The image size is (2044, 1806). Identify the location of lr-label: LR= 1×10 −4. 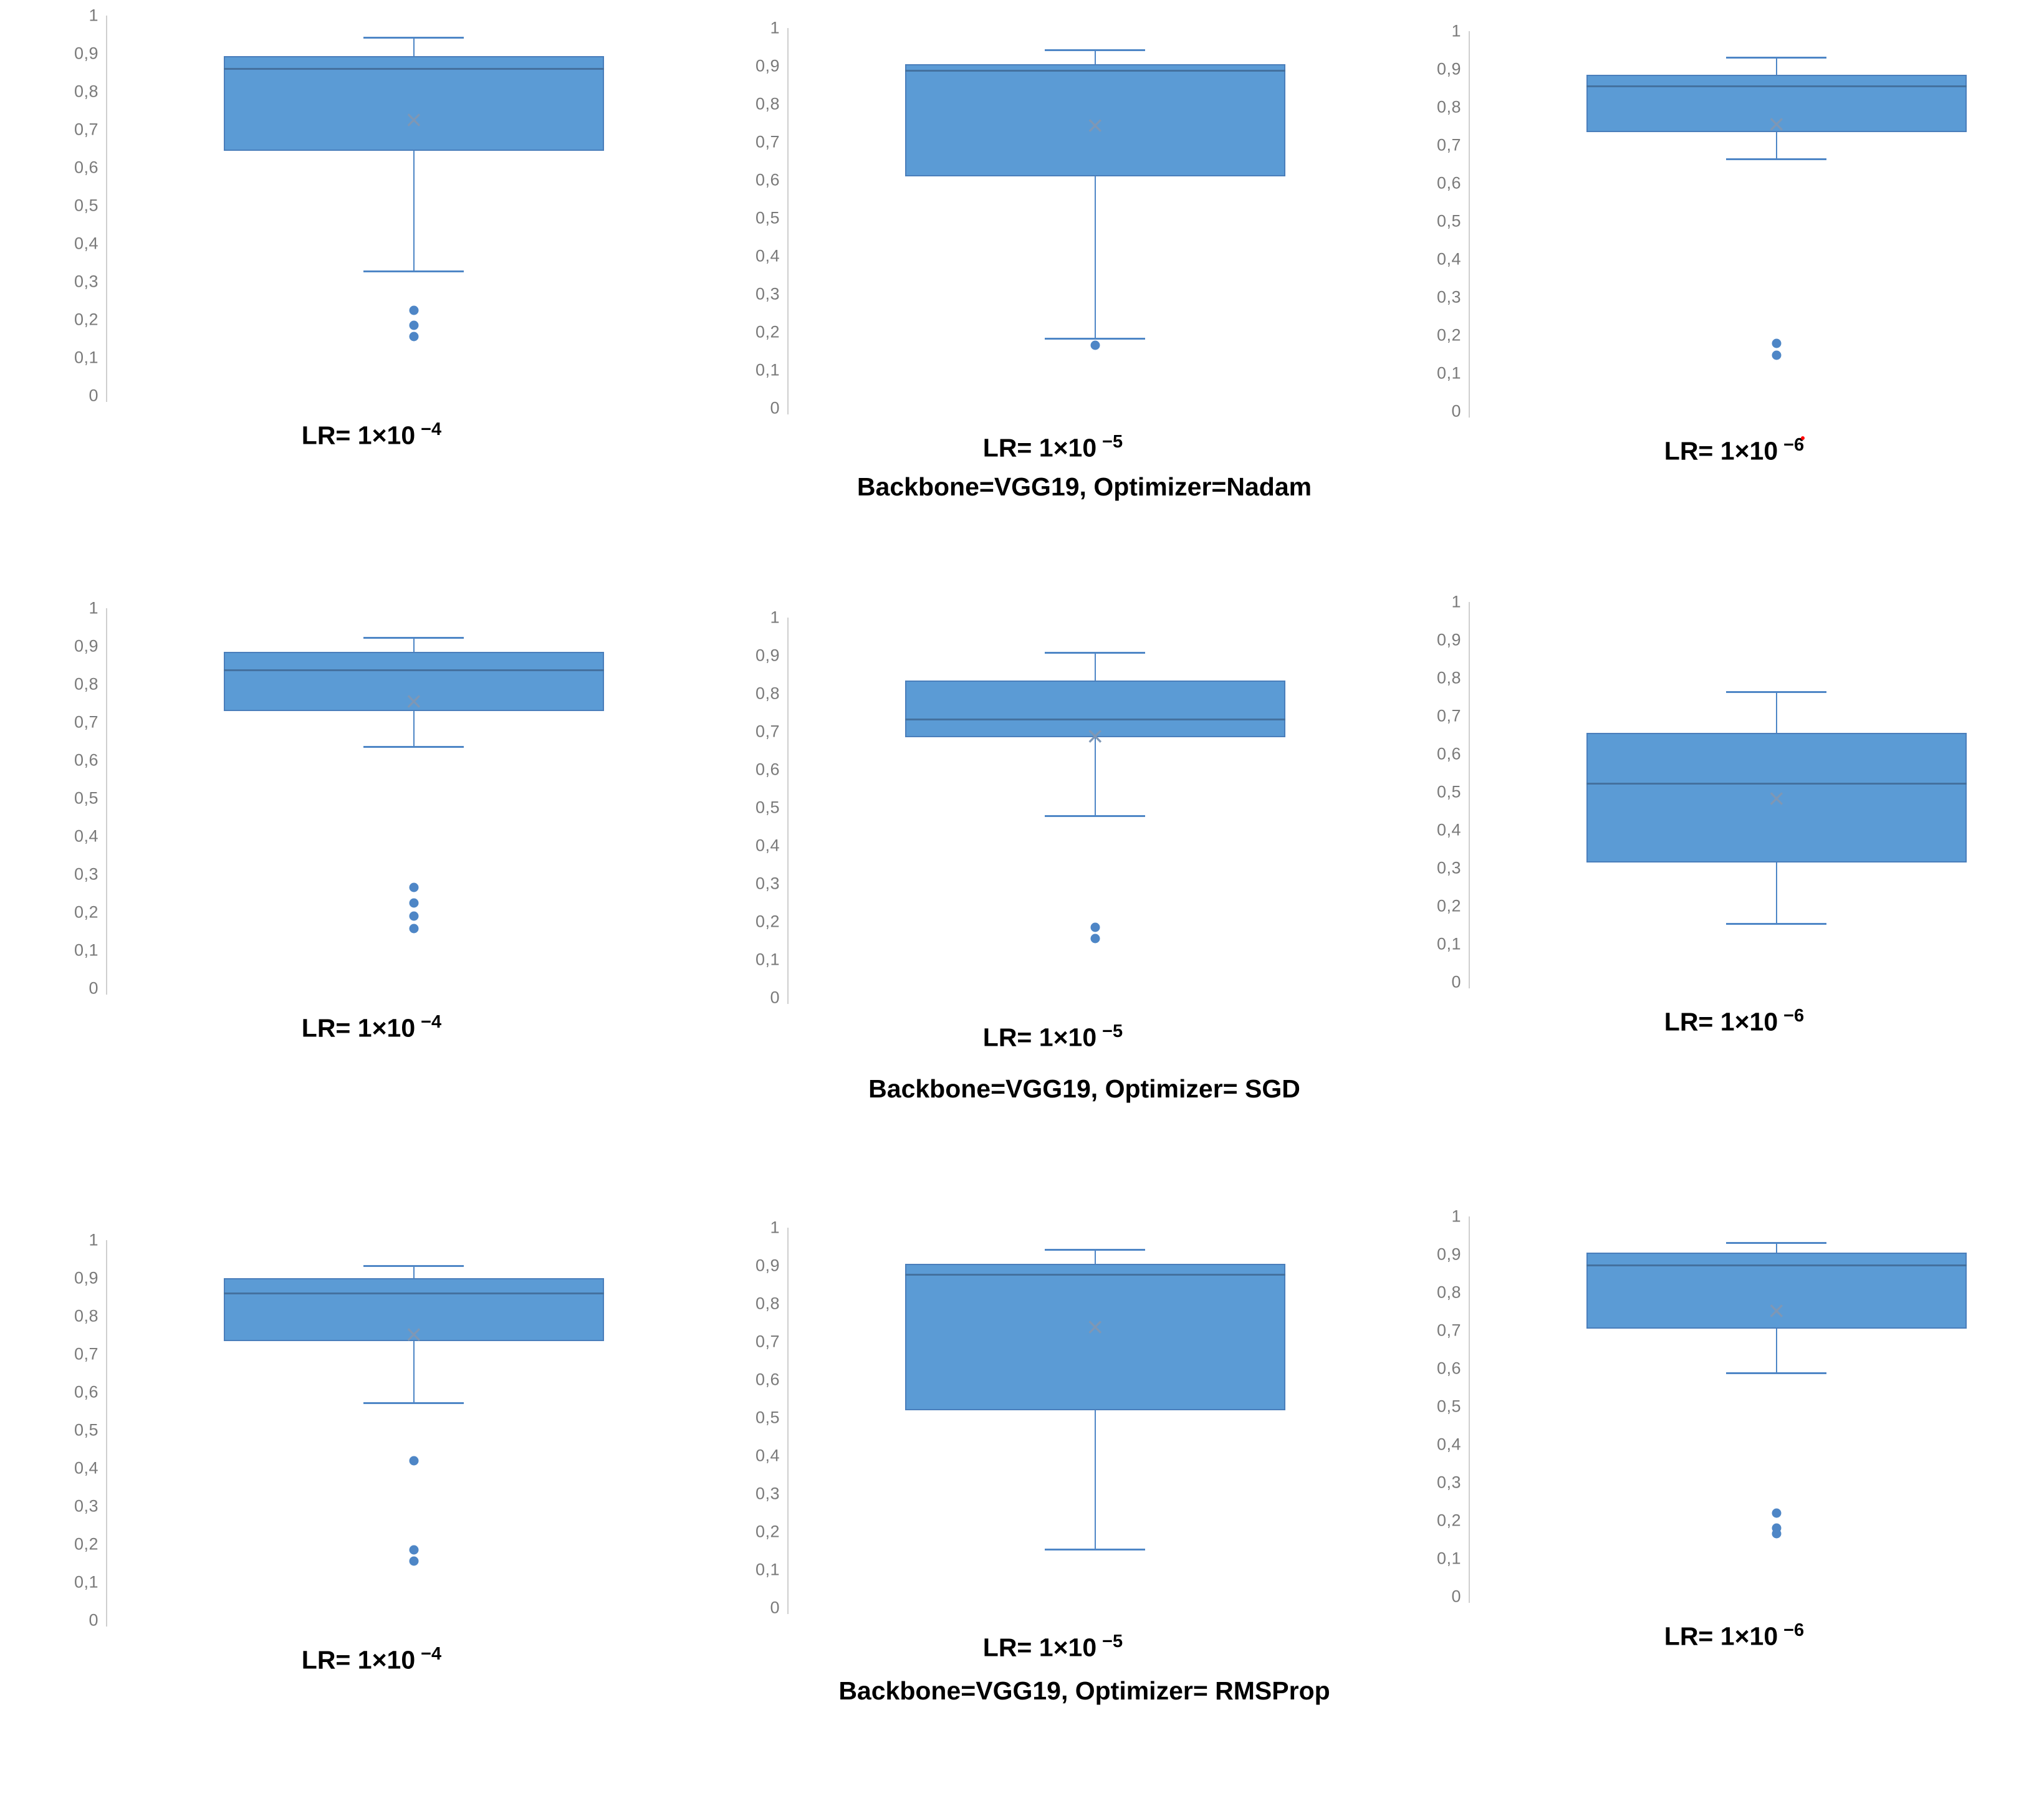
(371, 1659).